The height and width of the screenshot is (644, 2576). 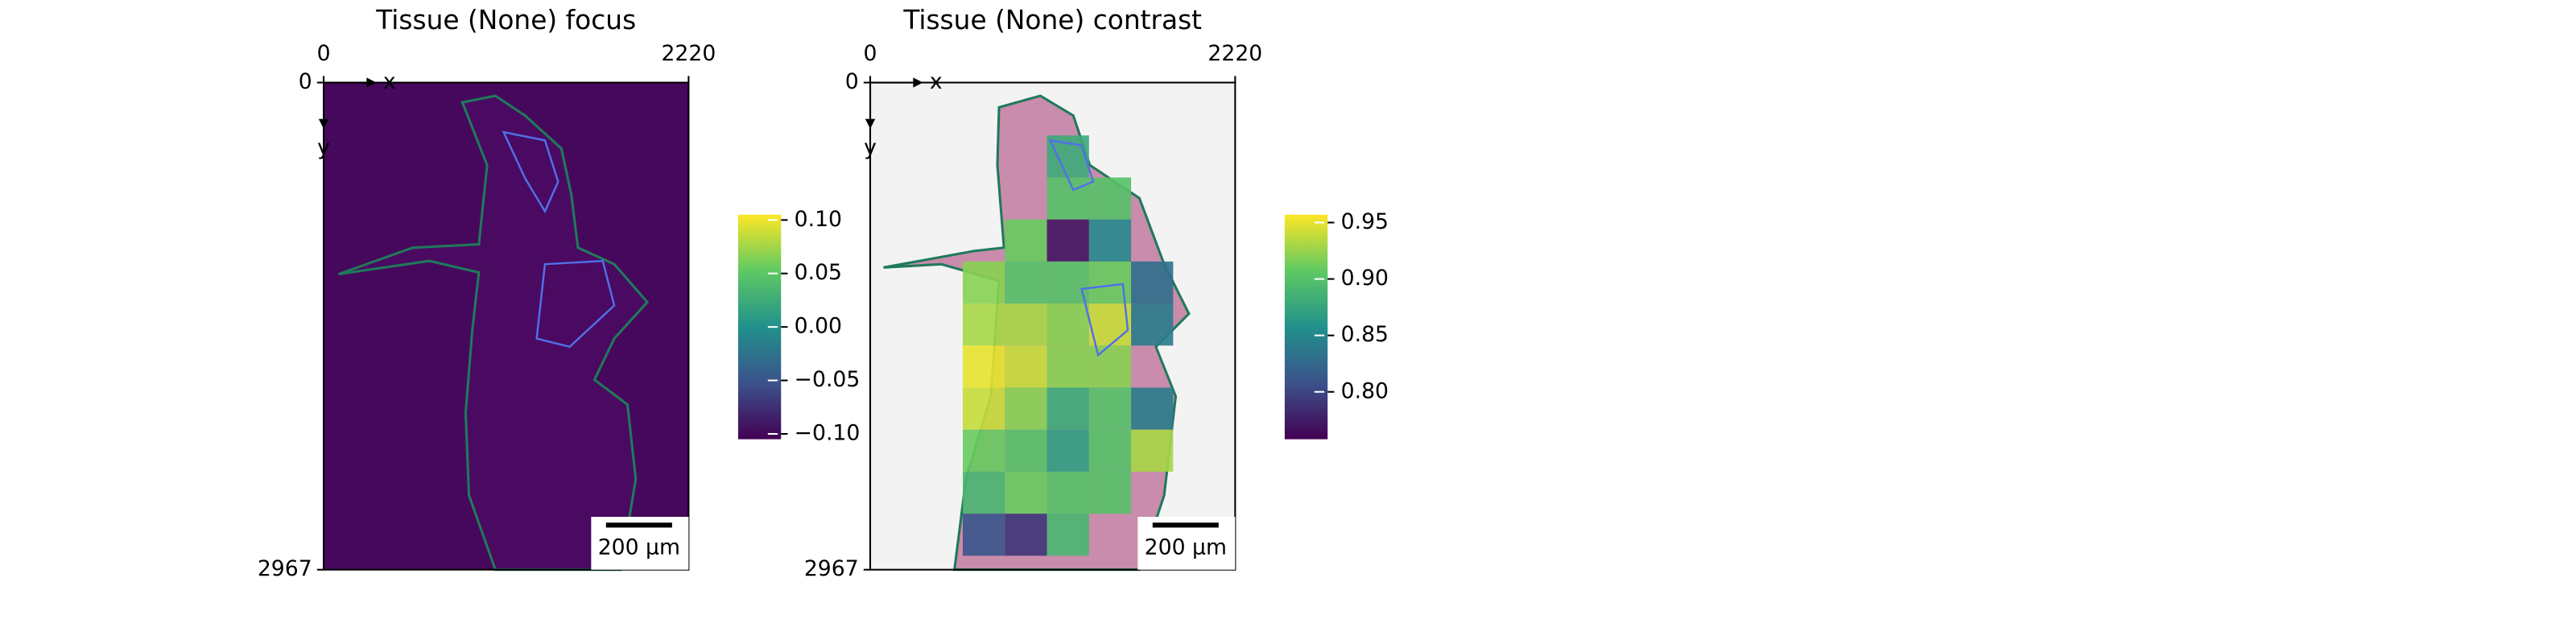 I want to click on colorbar, so click(x=1306, y=327).